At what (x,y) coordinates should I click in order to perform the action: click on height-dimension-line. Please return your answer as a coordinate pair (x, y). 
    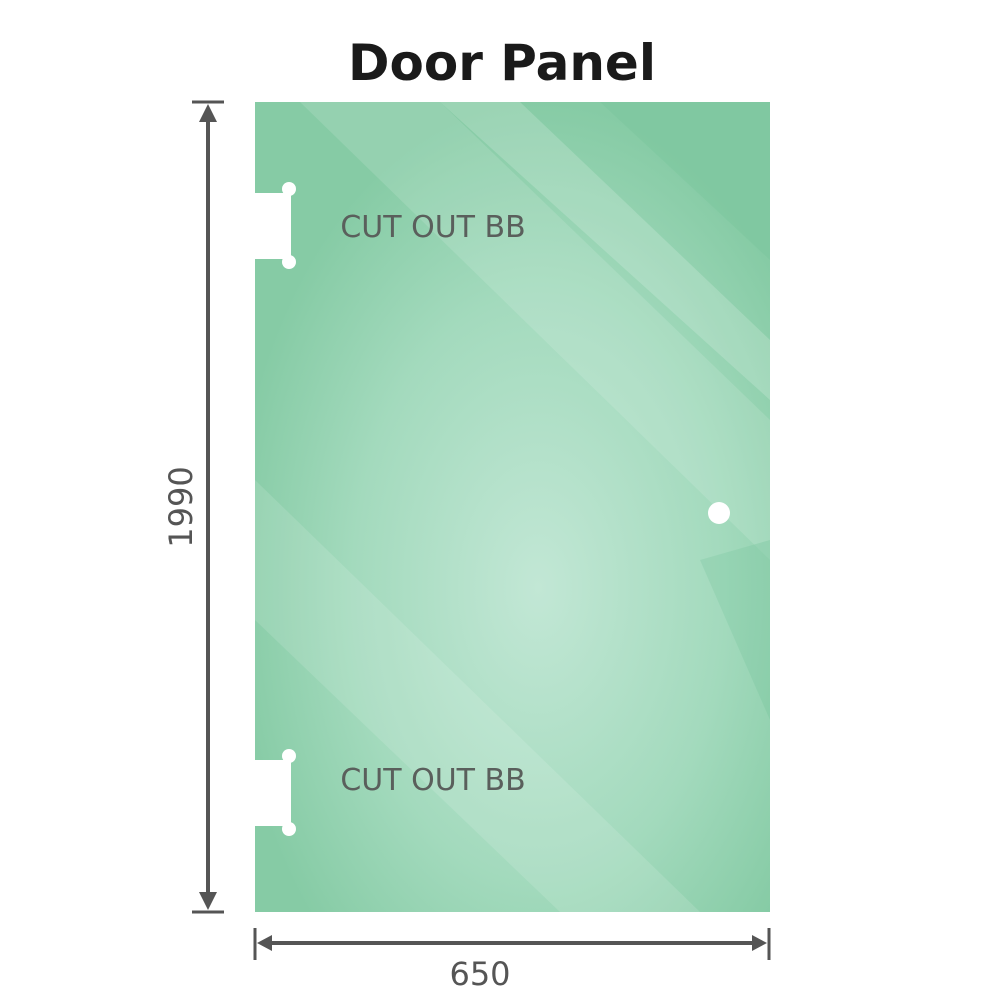
    Looking at the image, I should click on (208, 507).